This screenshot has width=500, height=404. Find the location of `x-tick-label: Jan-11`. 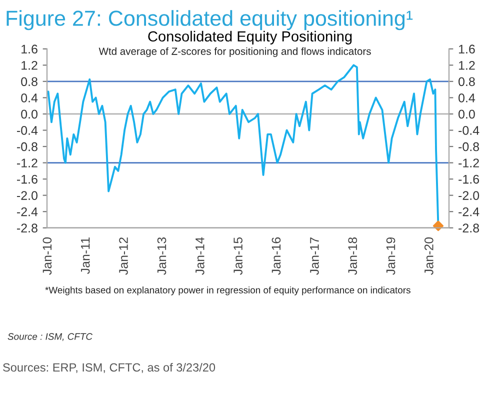

x-tick-label: Jan-11 is located at coordinates (85, 255).